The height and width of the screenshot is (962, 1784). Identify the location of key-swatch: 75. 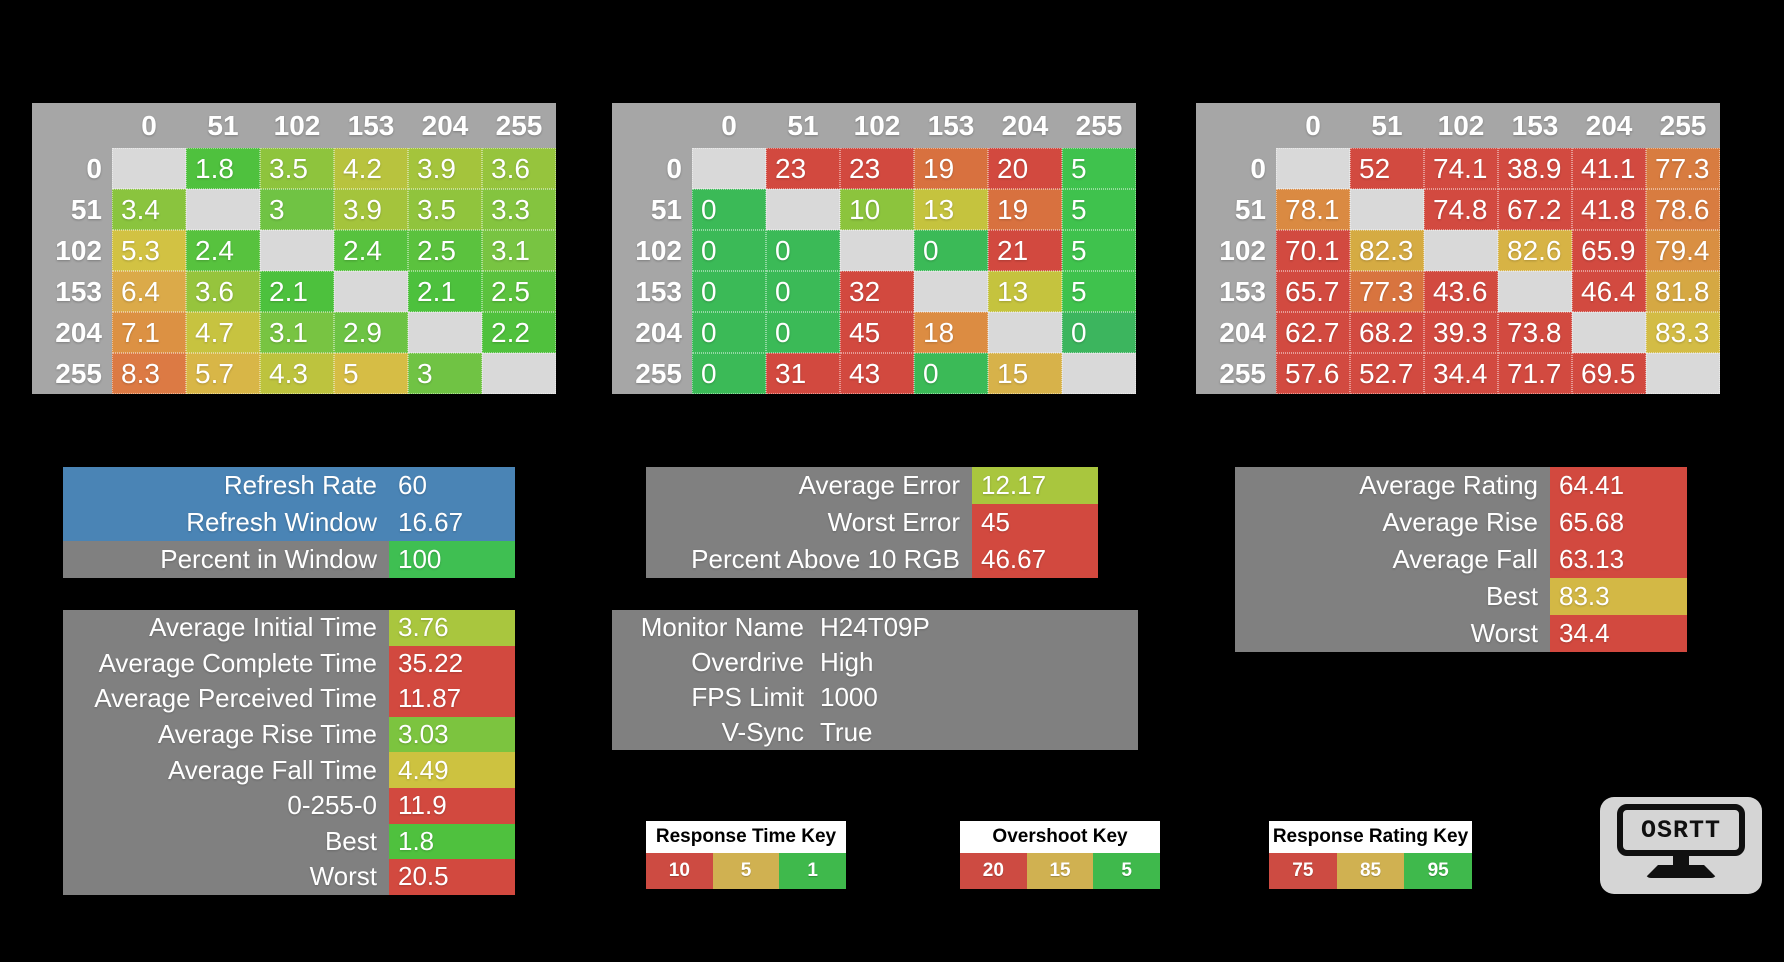
(1303, 871).